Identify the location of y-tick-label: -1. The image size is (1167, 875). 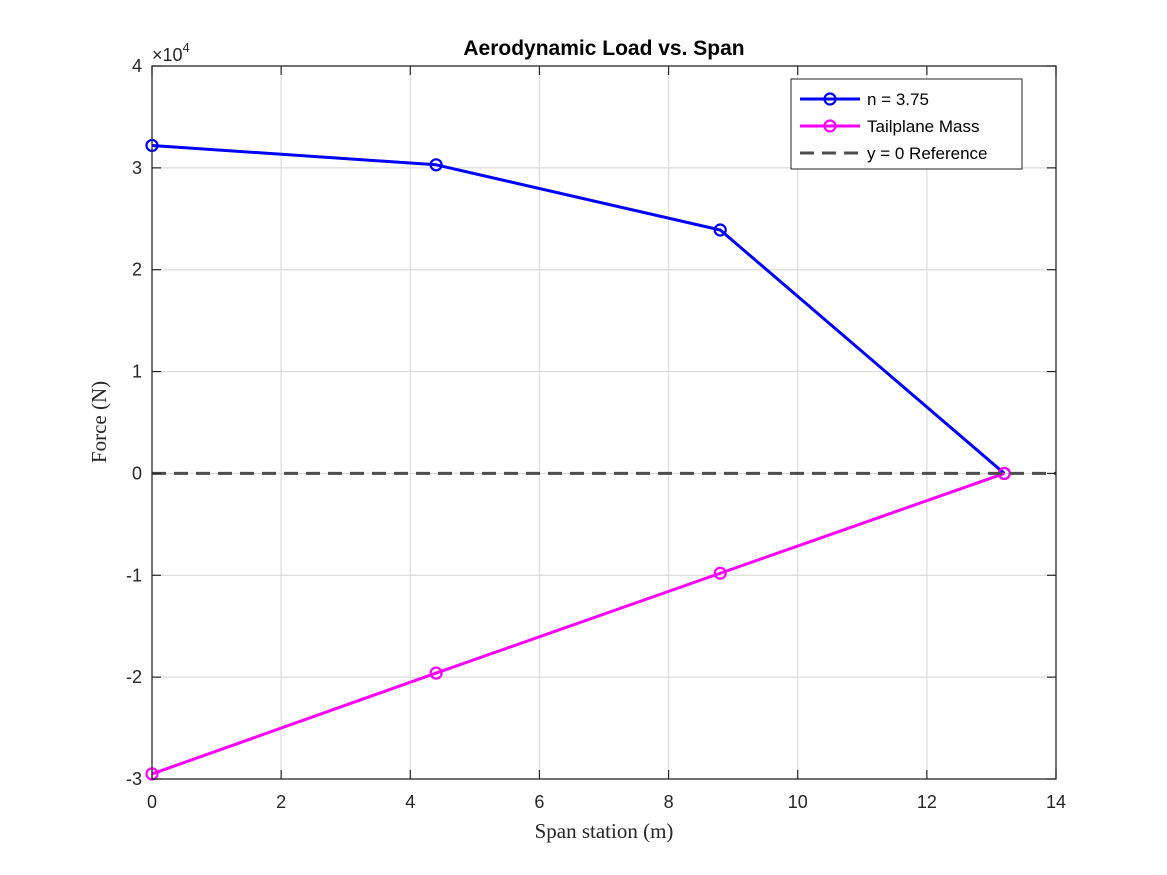
(134, 575).